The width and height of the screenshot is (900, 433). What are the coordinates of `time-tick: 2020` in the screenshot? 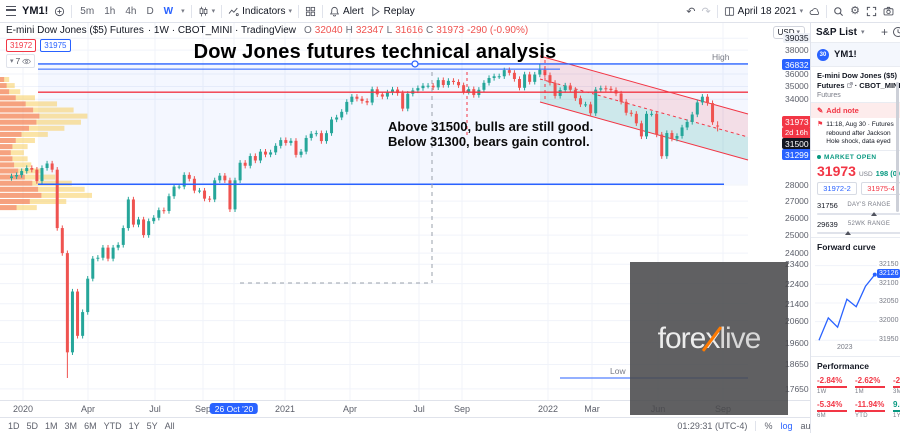 It's located at (23, 409).